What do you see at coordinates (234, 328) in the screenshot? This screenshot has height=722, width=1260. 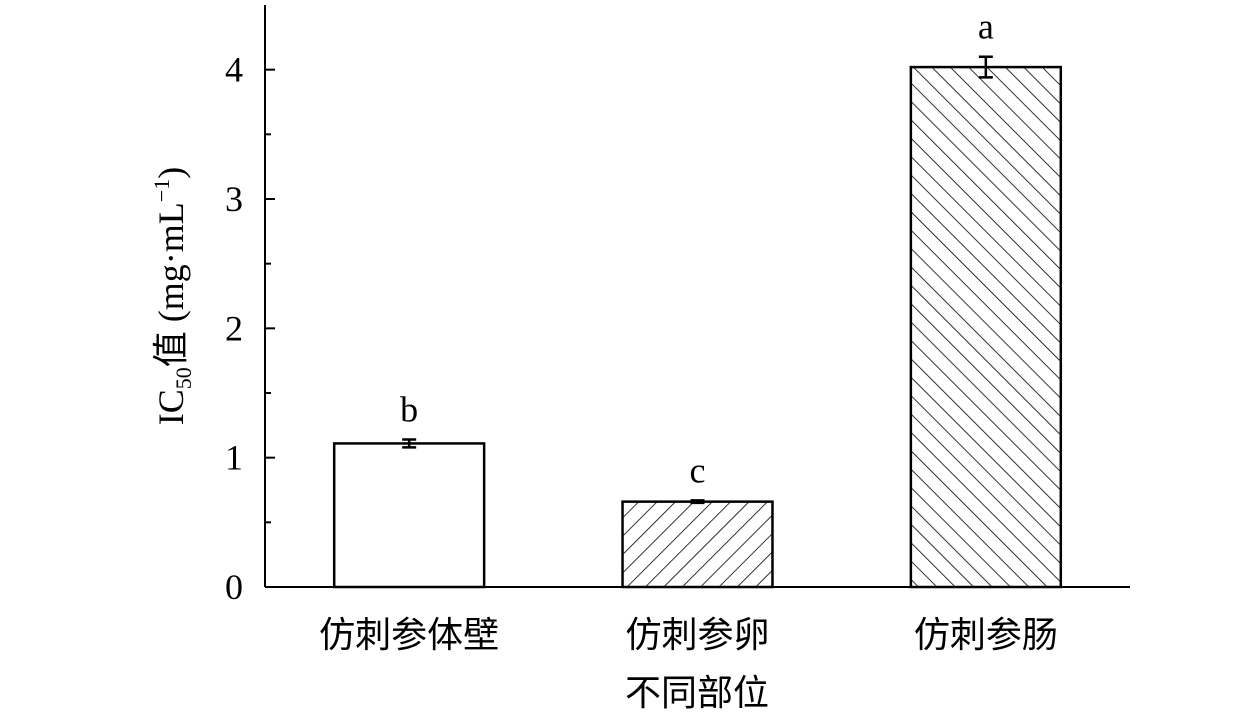 I see `y-tick-label: 2` at bounding box center [234, 328].